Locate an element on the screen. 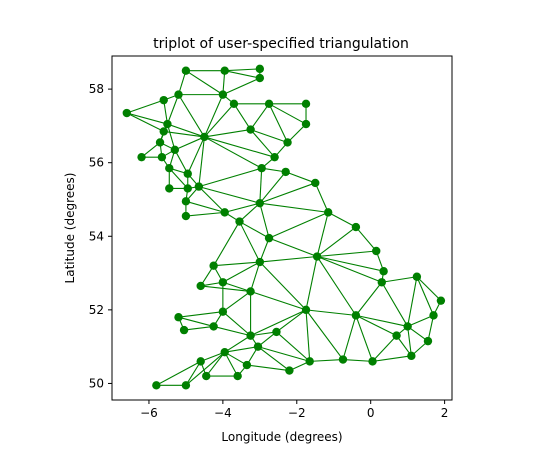  y-tick-label: 54 is located at coordinates (96, 236).